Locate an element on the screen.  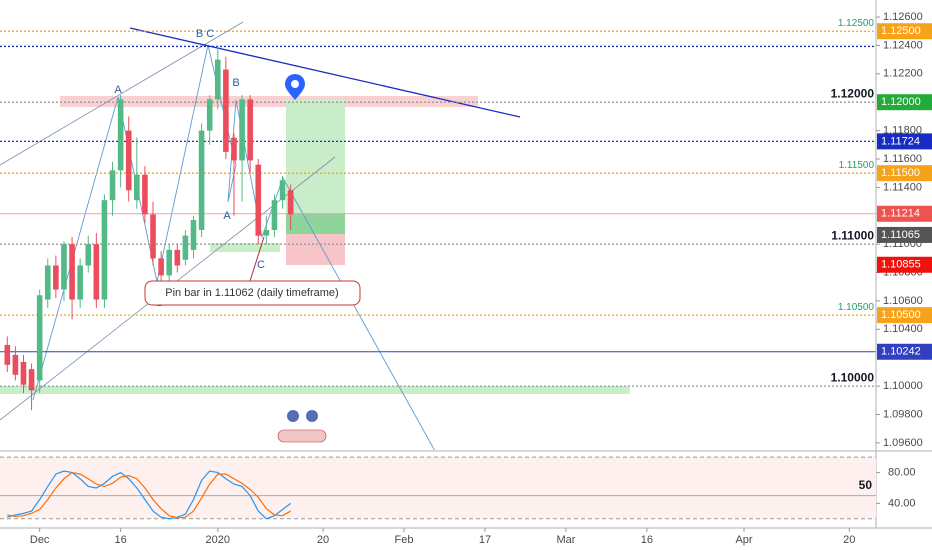
level-caption: 1.11500 is located at coordinates (857, 165).